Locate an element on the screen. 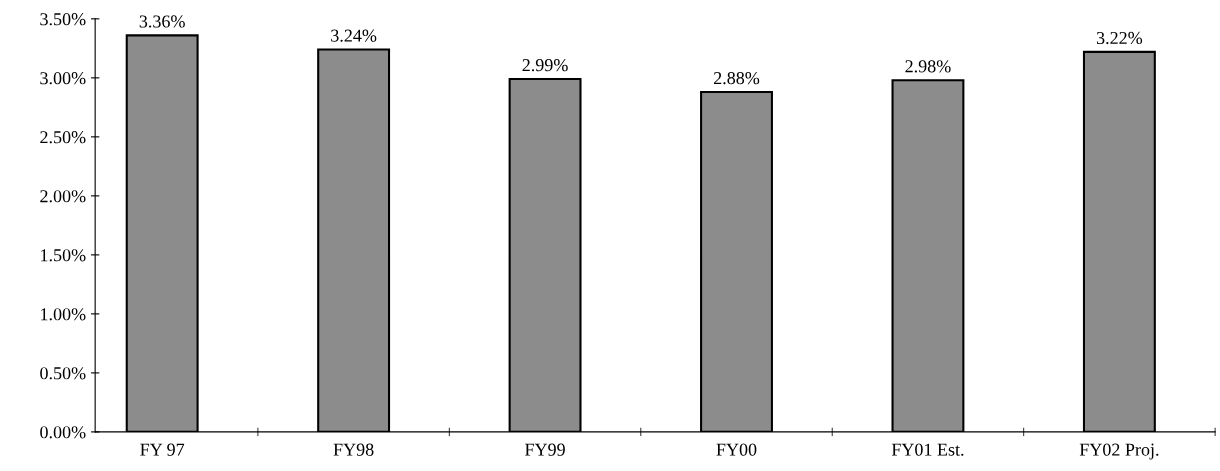  data-label: 3.36% is located at coordinates (162, 21).